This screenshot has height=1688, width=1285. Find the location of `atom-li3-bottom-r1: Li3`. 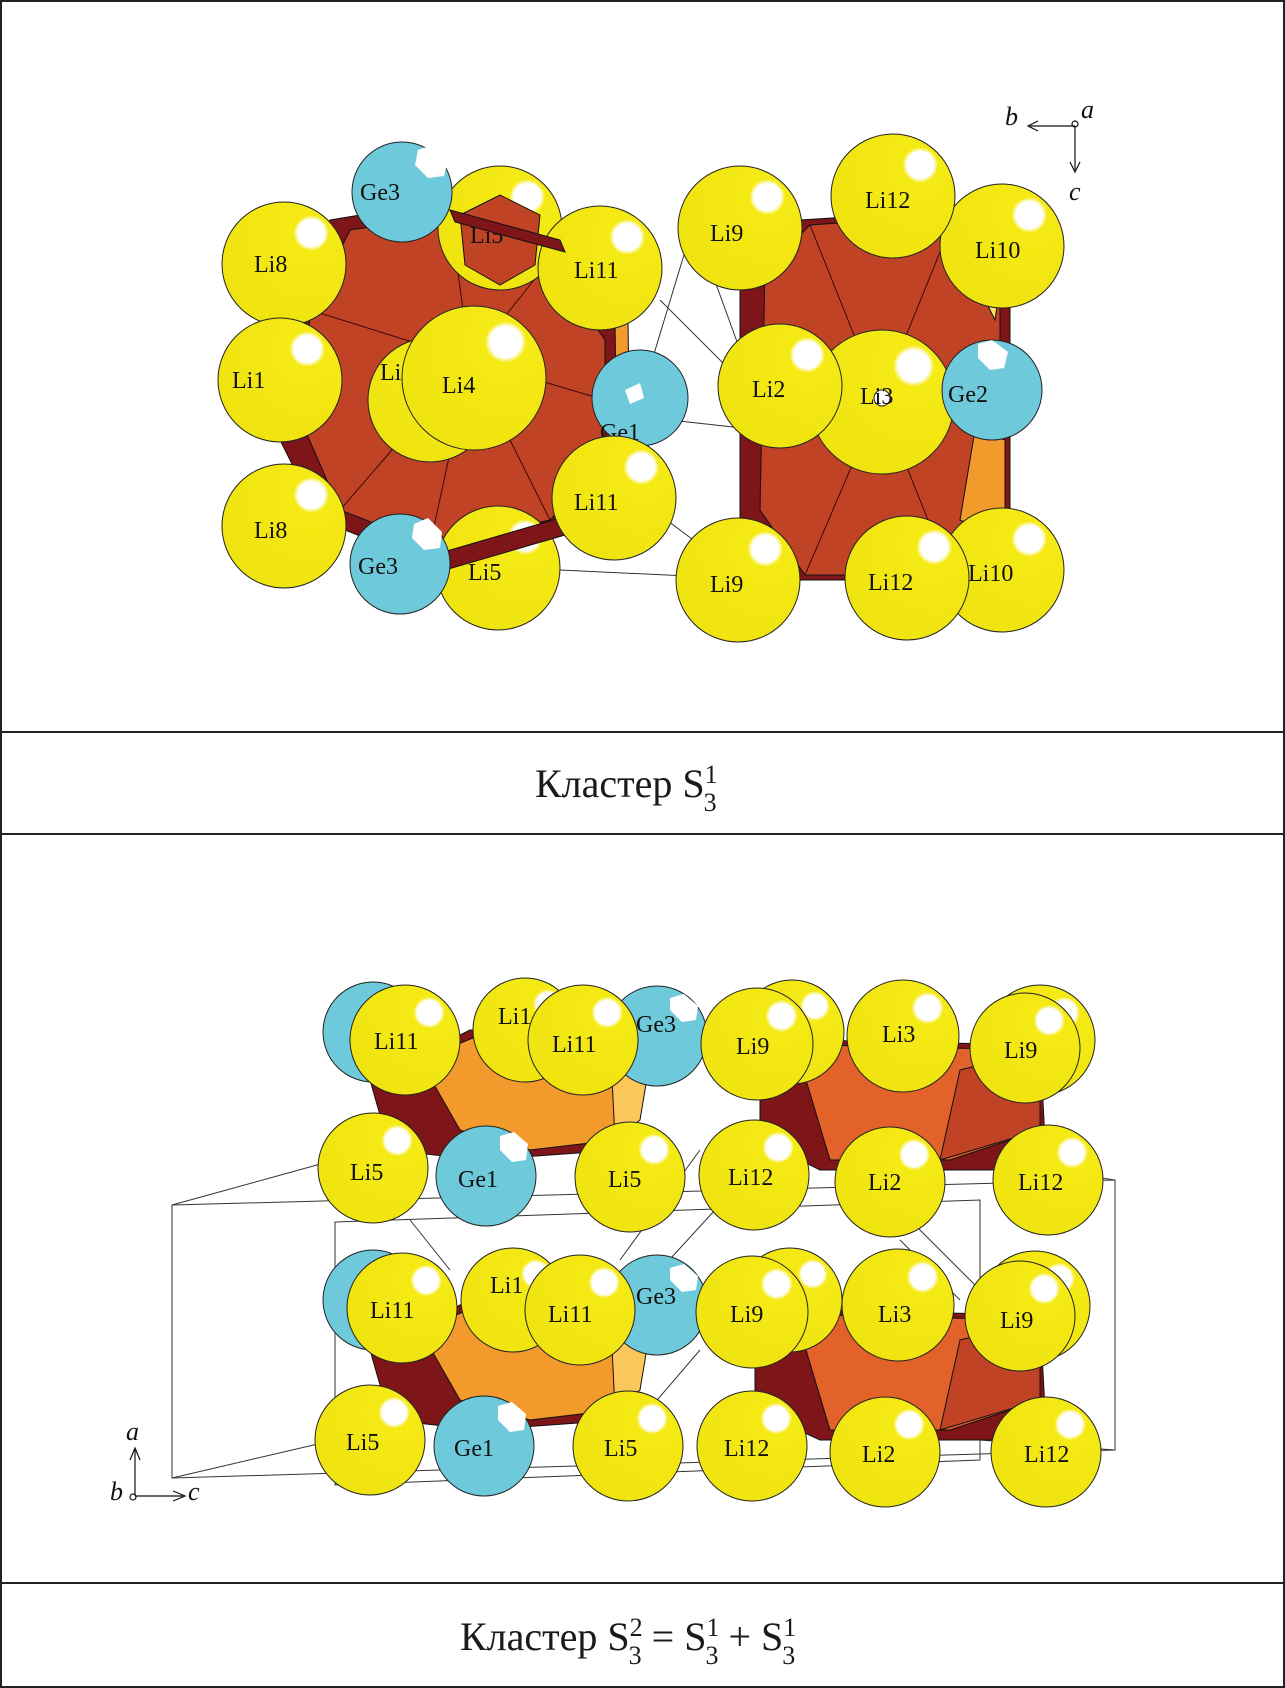

atom-li3-bottom-r1: Li3 is located at coordinates (903, 1036).